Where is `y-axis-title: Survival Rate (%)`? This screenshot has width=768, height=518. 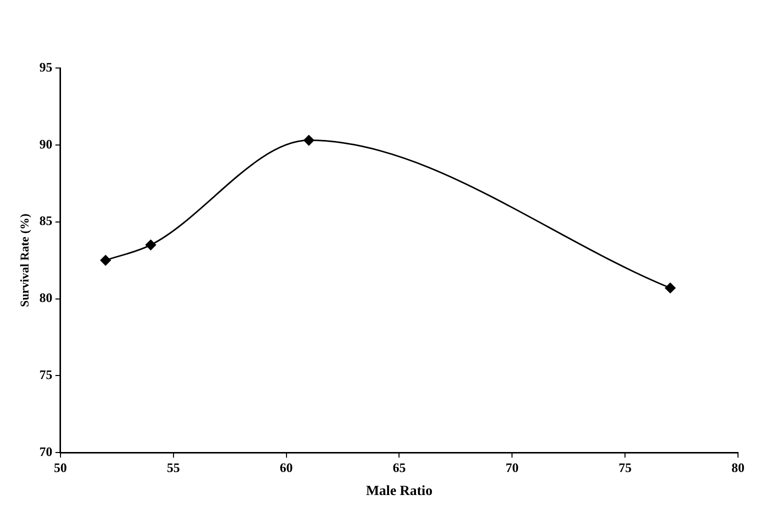 y-axis-title: Survival Rate (%) is located at coordinates (24, 260).